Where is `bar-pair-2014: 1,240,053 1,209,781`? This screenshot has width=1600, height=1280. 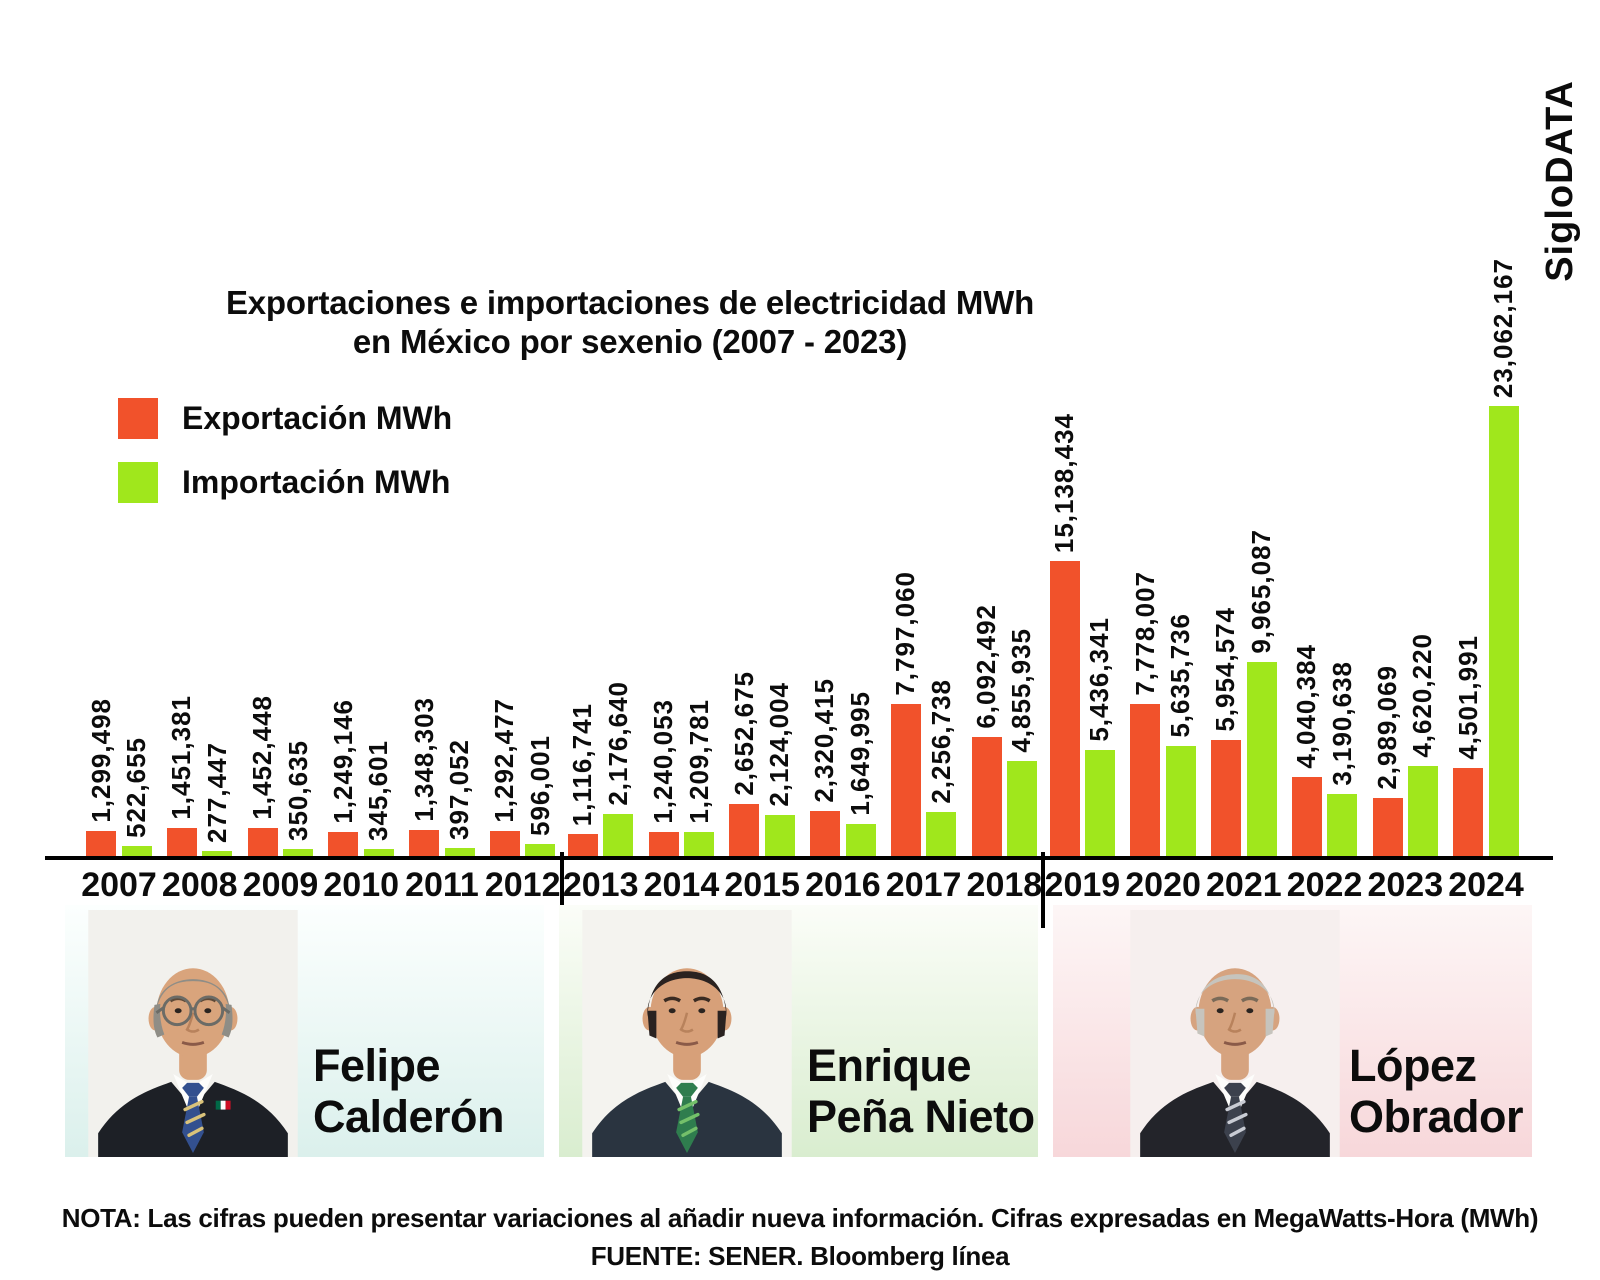 bar-pair-2014: 1,240,053 1,209,781 is located at coordinates (681, 548).